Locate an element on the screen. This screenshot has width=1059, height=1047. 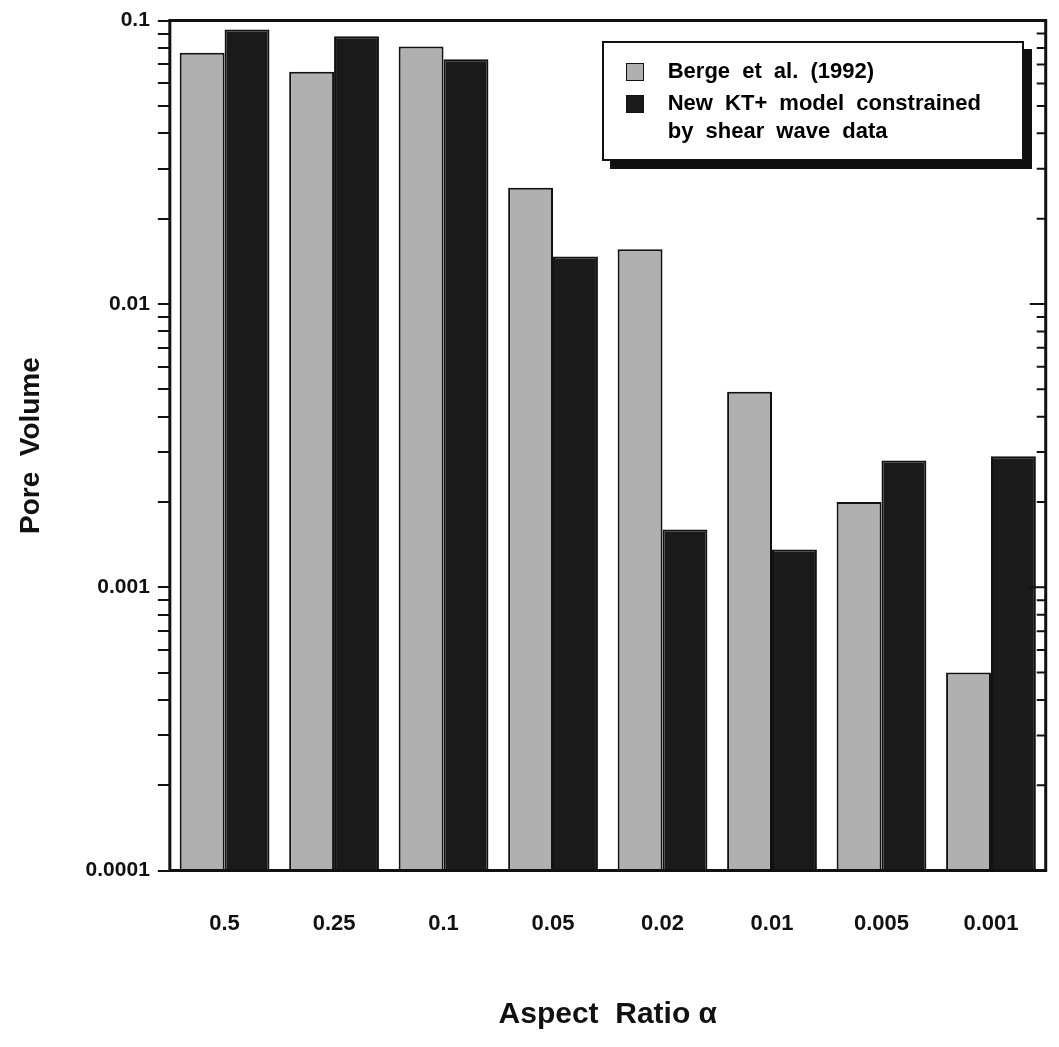
x-axis-title: Aspect Ratio α is located at coordinates (608, 1013).